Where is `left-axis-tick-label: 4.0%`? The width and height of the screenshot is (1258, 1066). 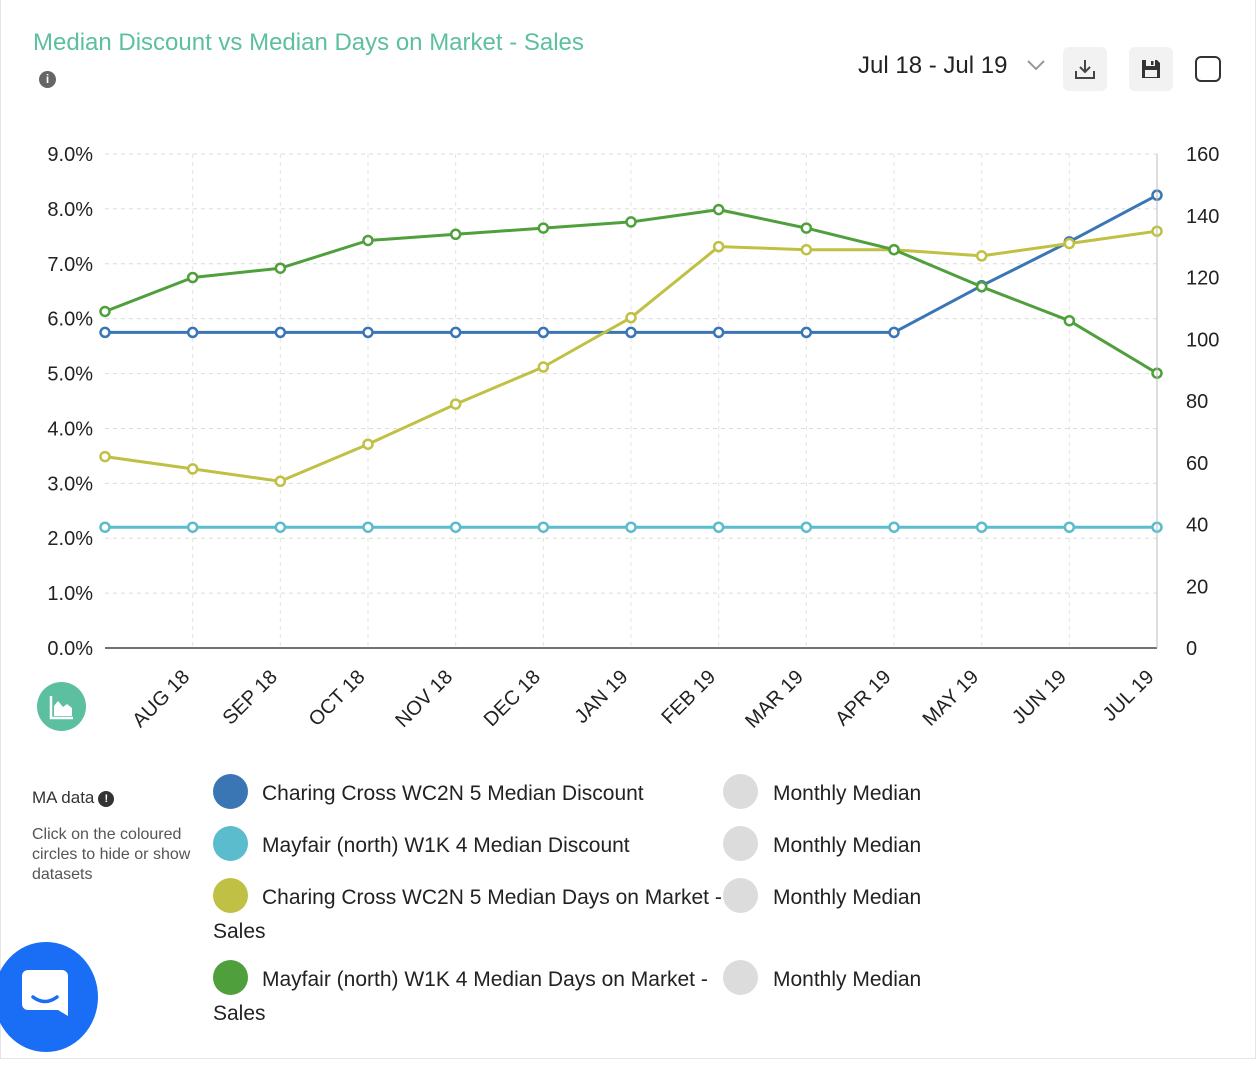 left-axis-tick-label: 4.0% is located at coordinates (70, 429).